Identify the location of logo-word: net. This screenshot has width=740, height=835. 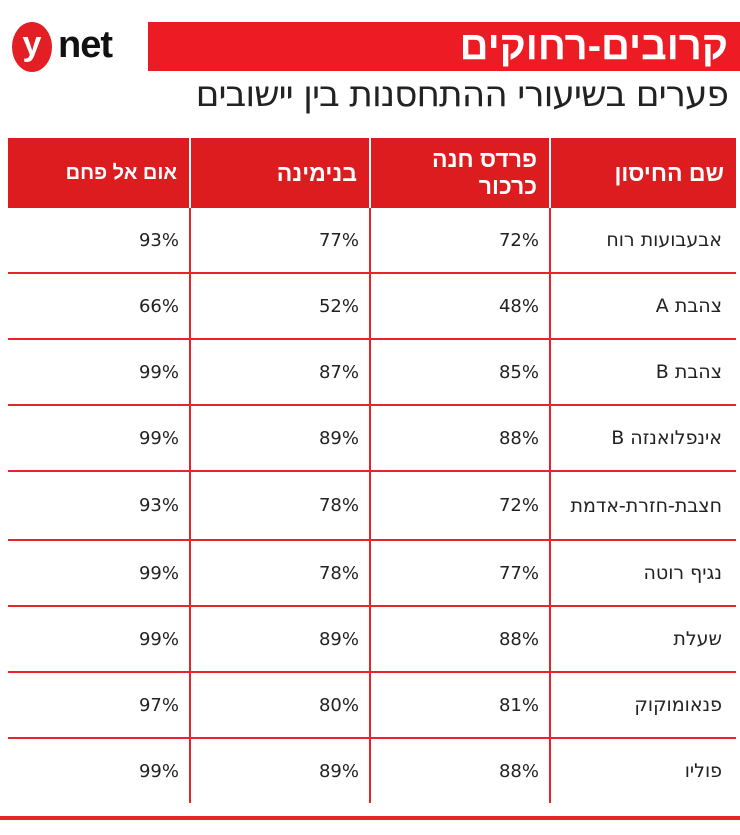
(85, 45).